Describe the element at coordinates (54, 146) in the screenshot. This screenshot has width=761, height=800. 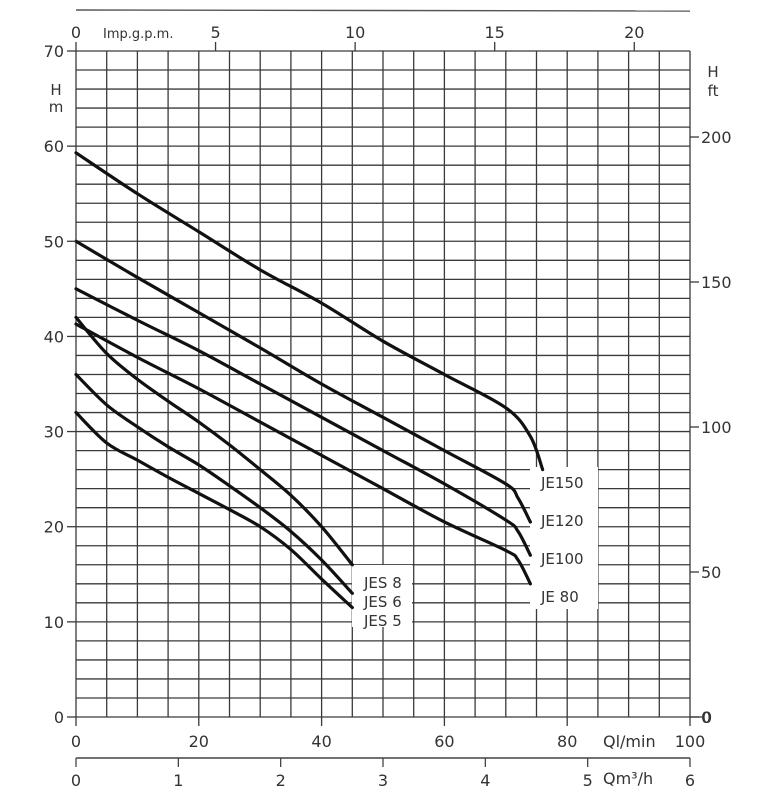
I see `y-tick-label: 60` at that location.